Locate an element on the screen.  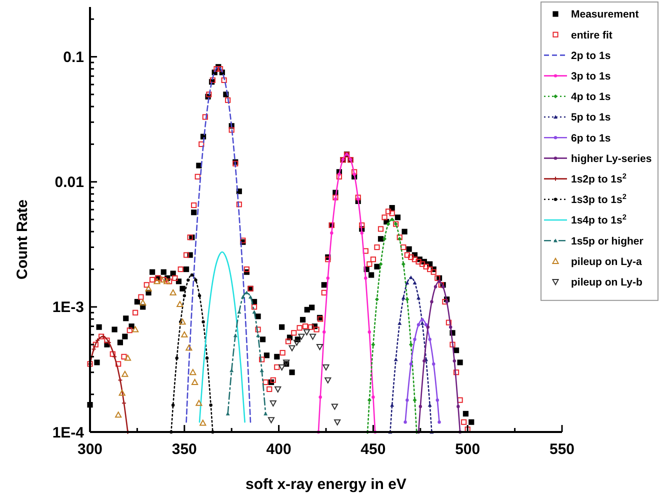
legend-label: 3p to 1s is located at coordinates (591, 76).